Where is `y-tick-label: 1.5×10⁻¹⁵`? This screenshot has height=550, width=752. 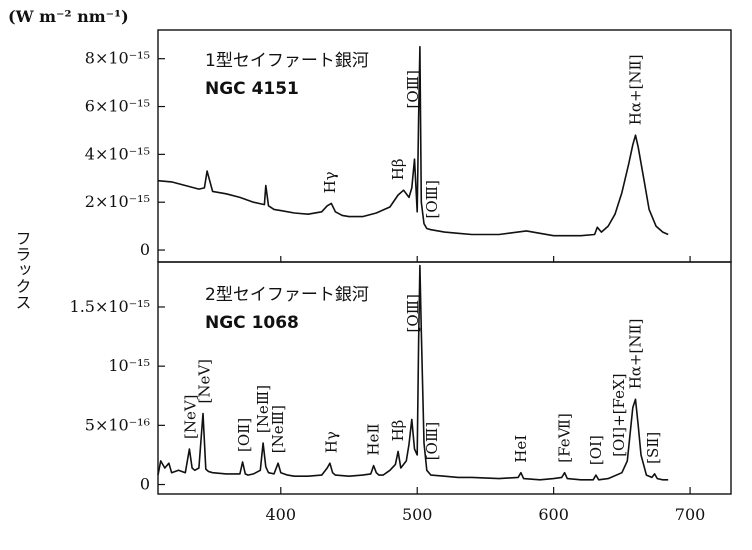
y-tick-label: 1.5×10⁻¹⁵ is located at coordinates (110, 306).